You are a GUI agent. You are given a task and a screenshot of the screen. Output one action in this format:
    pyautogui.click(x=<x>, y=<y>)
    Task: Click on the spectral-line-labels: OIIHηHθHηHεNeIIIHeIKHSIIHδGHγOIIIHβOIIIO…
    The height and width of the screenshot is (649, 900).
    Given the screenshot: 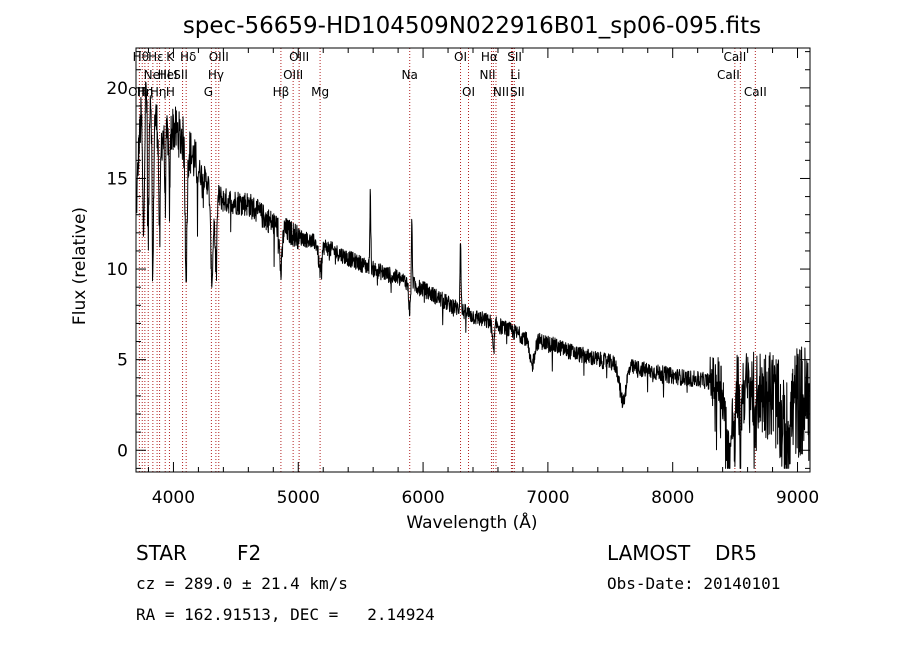 What is the action you would take?
    pyautogui.click(x=447, y=74)
    